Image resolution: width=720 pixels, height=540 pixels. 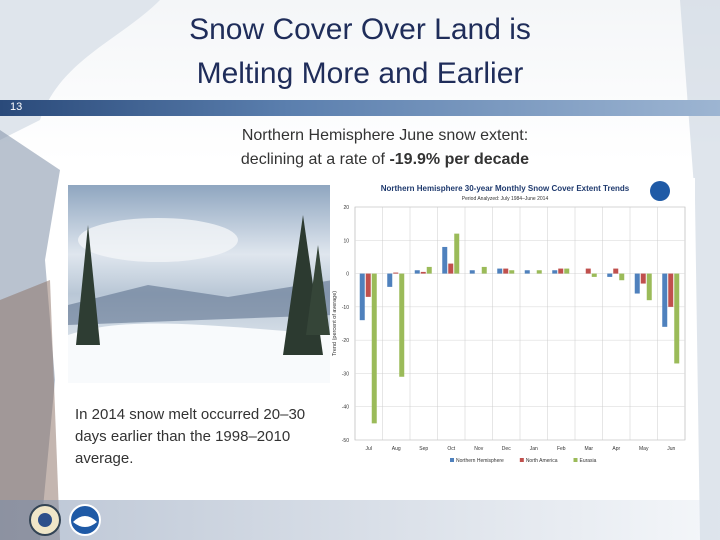 What do you see at coordinates (346, 241) in the screenshot?
I see `y-tick-label: 10` at bounding box center [346, 241].